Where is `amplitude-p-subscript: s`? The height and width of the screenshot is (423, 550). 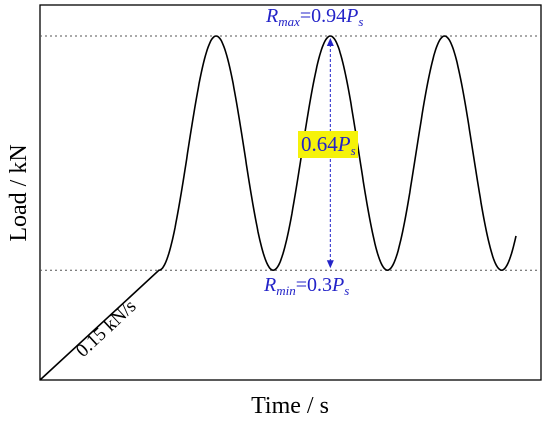 amplitude-p-subscript: s is located at coordinates (353, 150).